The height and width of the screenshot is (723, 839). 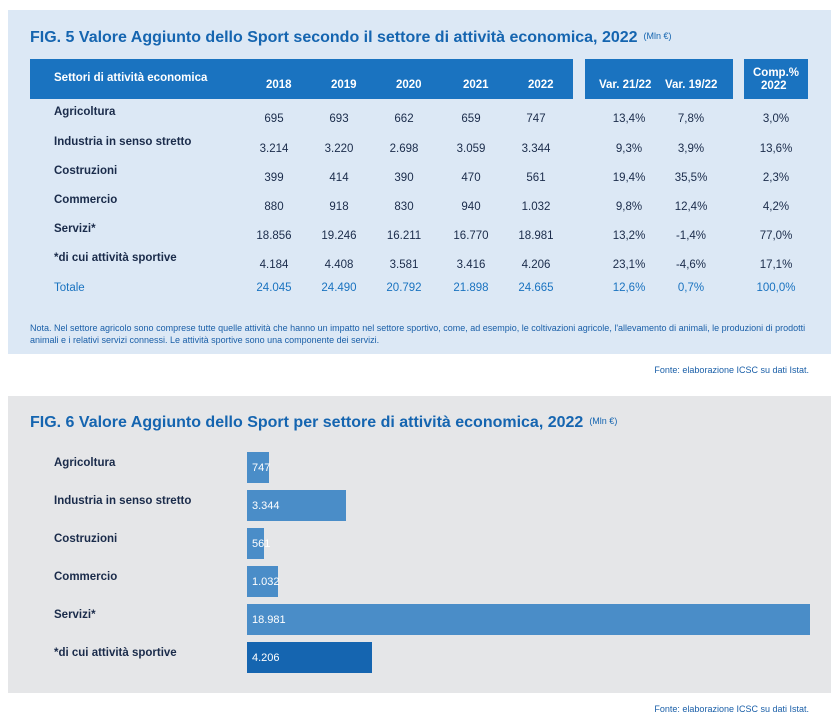 I want to click on cell-comp: 4,2%, so click(x=776, y=207).